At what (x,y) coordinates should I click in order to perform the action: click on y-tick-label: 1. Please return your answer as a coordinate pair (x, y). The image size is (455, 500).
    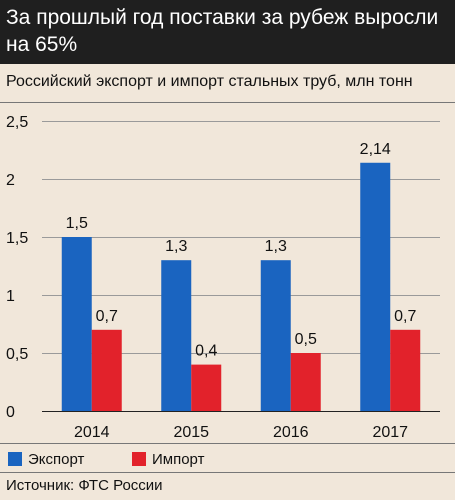
    Looking at the image, I should click on (10, 296).